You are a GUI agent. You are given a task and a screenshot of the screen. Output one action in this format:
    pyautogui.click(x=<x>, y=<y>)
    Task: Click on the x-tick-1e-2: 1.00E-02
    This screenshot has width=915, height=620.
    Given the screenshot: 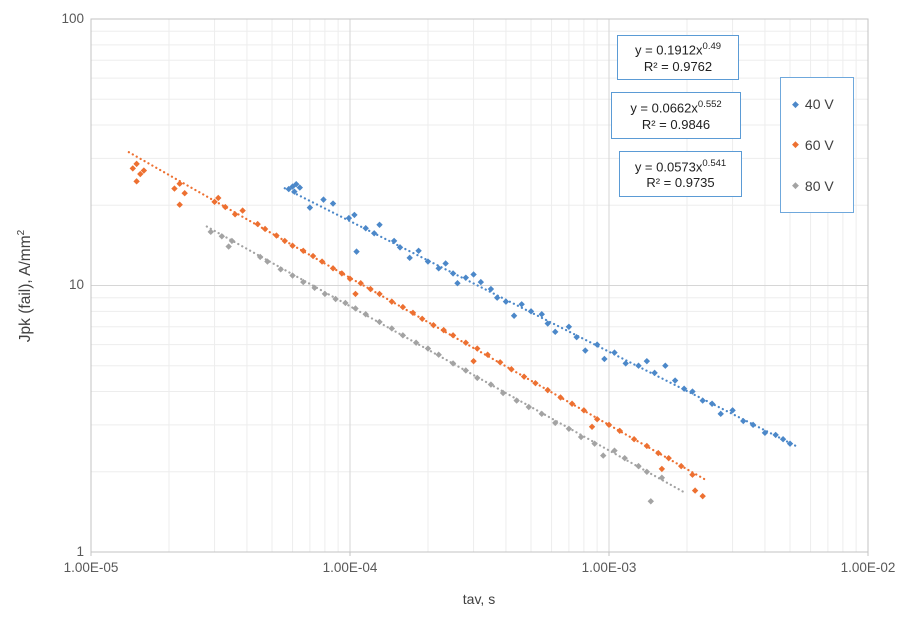 What is the action you would take?
    pyautogui.click(x=868, y=567)
    